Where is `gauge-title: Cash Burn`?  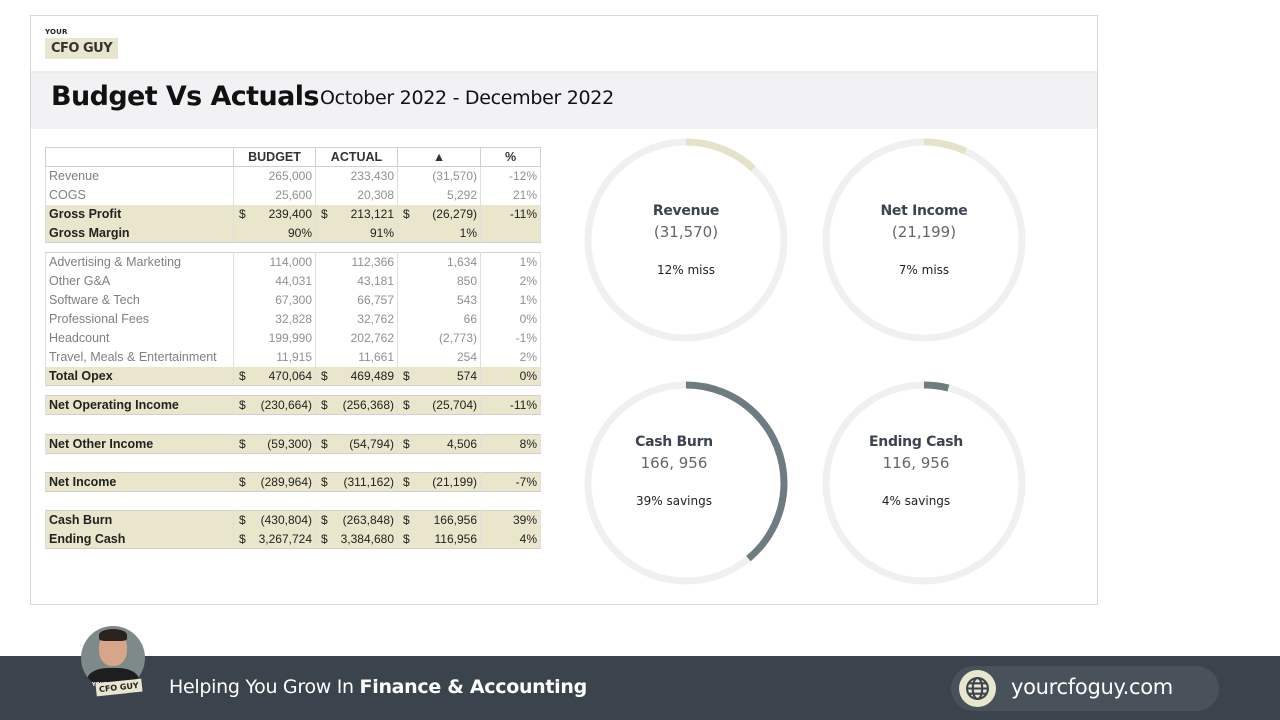 gauge-title: Cash Burn is located at coordinates (674, 442).